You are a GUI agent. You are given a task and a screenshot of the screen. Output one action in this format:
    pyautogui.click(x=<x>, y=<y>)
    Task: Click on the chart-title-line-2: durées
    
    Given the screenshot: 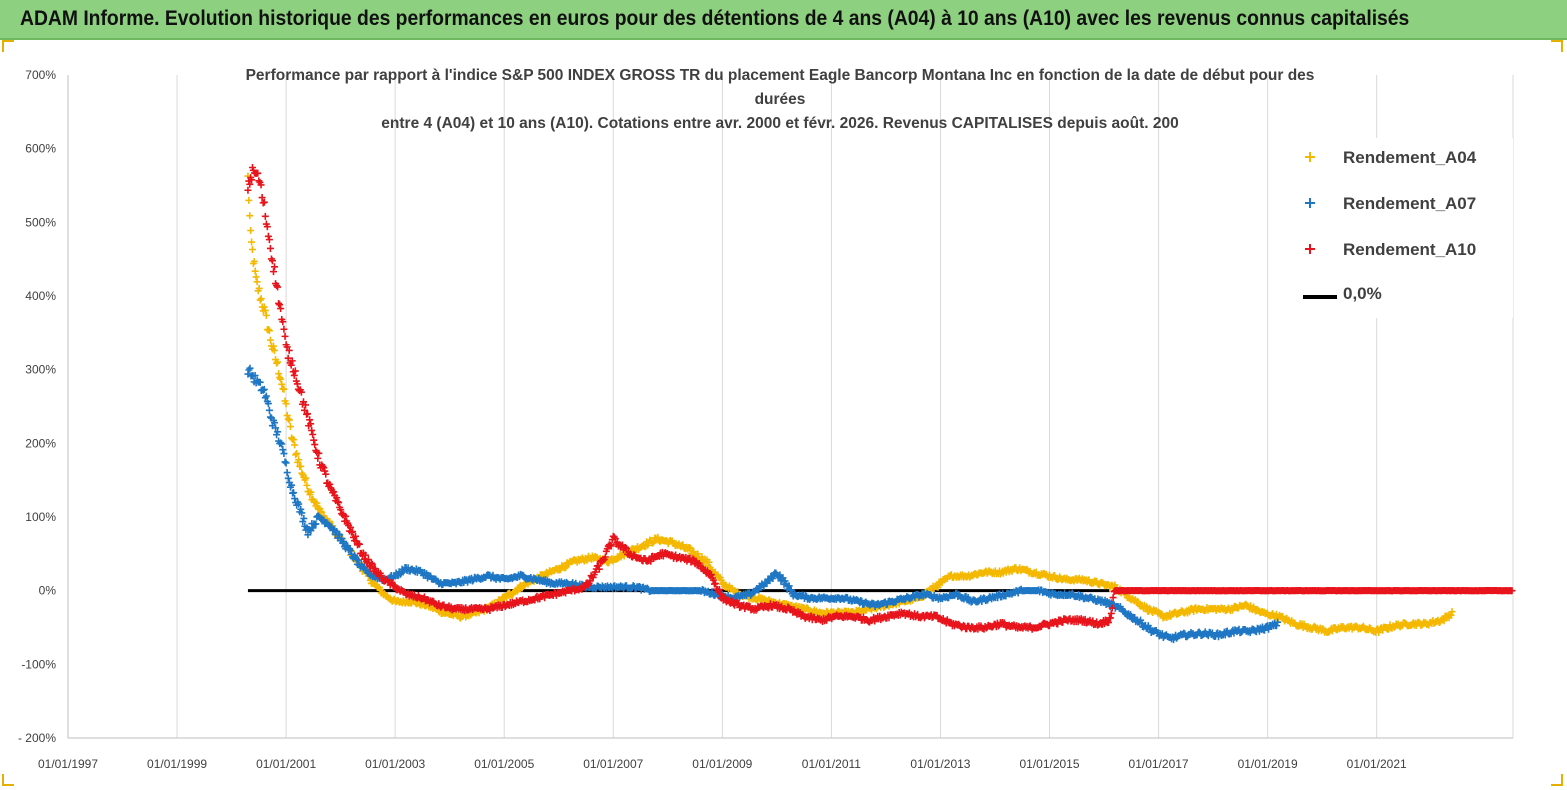 What is the action you would take?
    pyautogui.click(x=780, y=99)
    